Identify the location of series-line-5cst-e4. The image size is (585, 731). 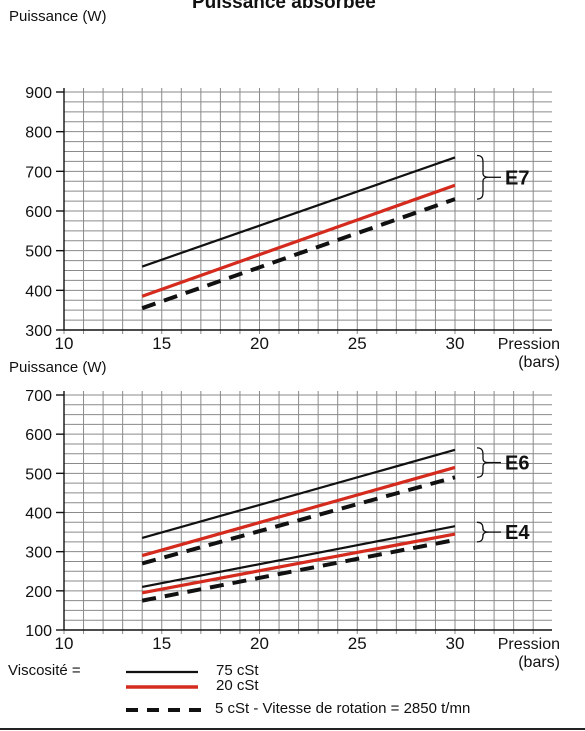
(298, 570).